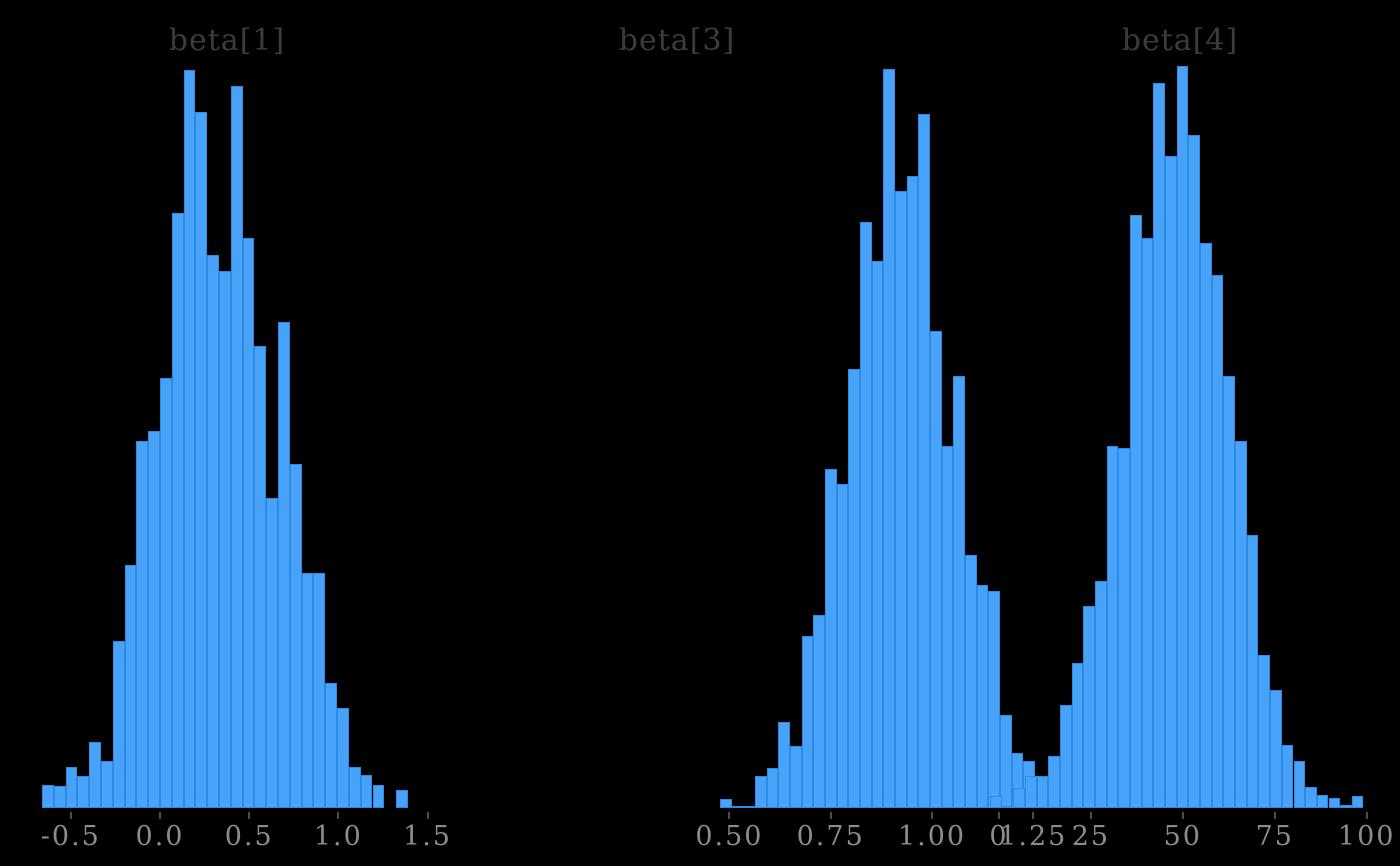 The width and height of the screenshot is (1400, 866). I want to click on axis-tick-label: 50, so click(1182, 836).